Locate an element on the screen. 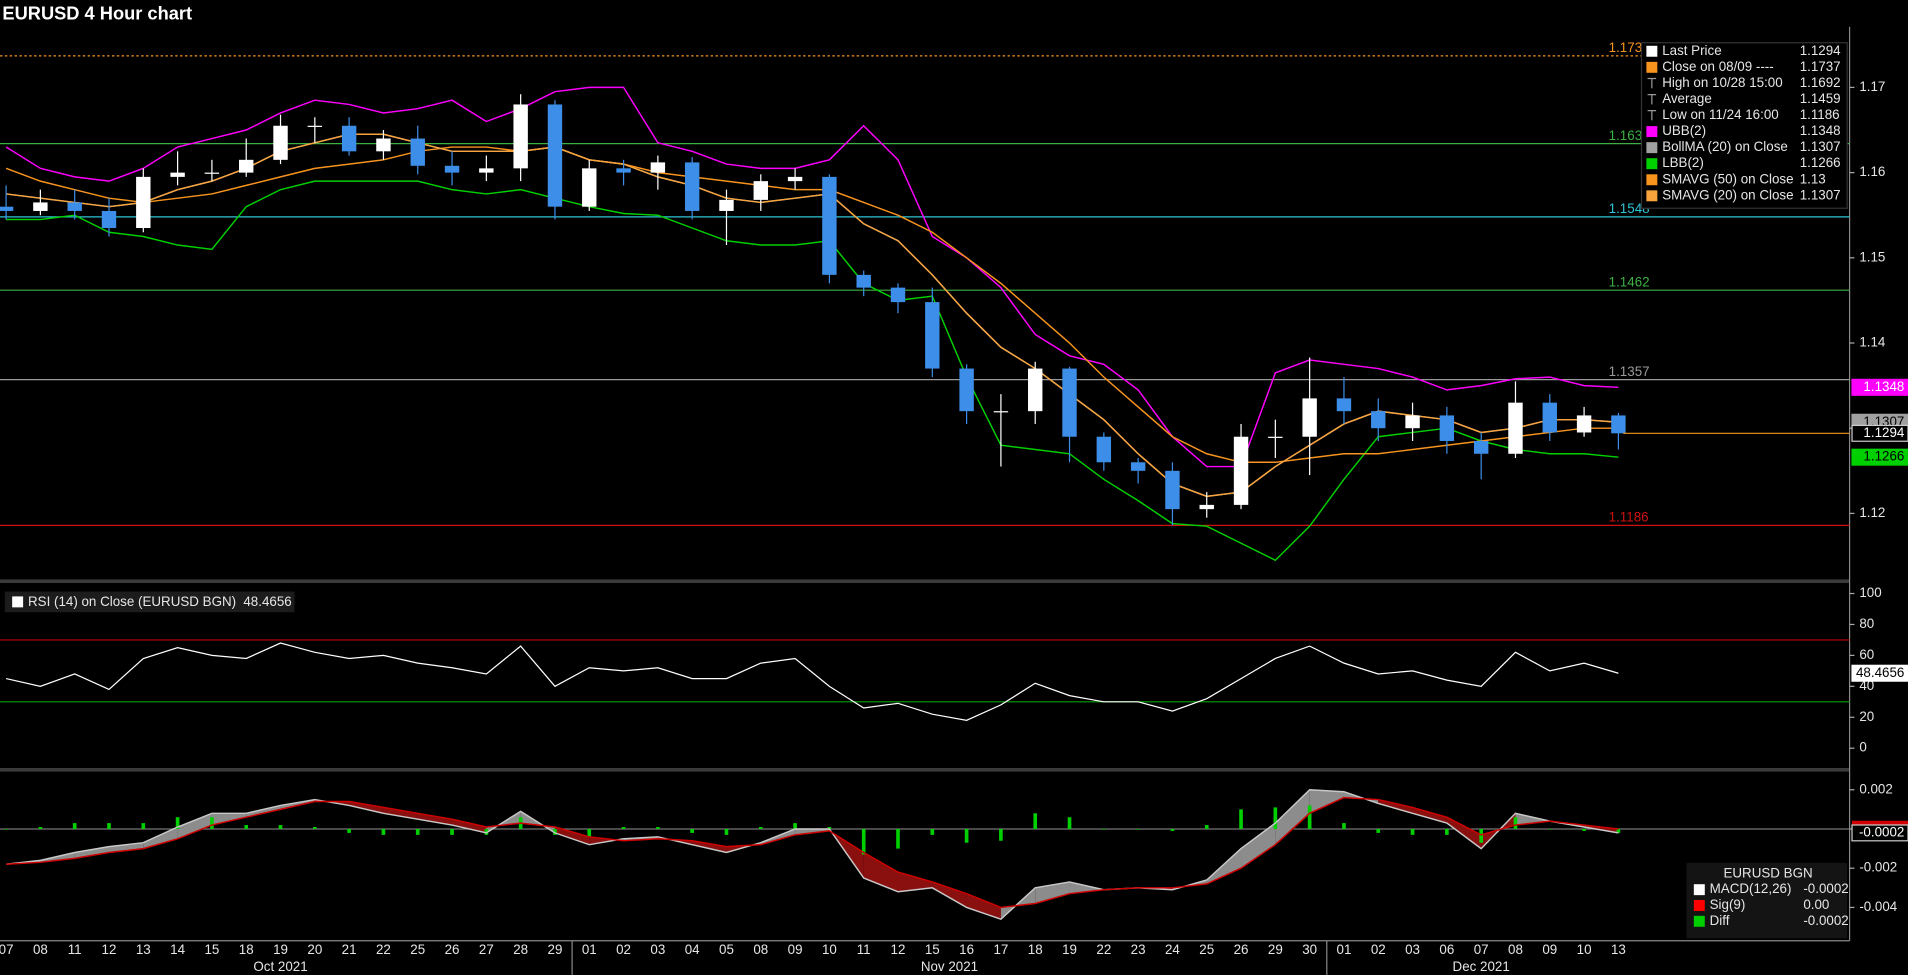 The image size is (1908, 975). rsi-legend-label: RSI (14) on Close (EURUSD BGN) is located at coordinates (132, 601).